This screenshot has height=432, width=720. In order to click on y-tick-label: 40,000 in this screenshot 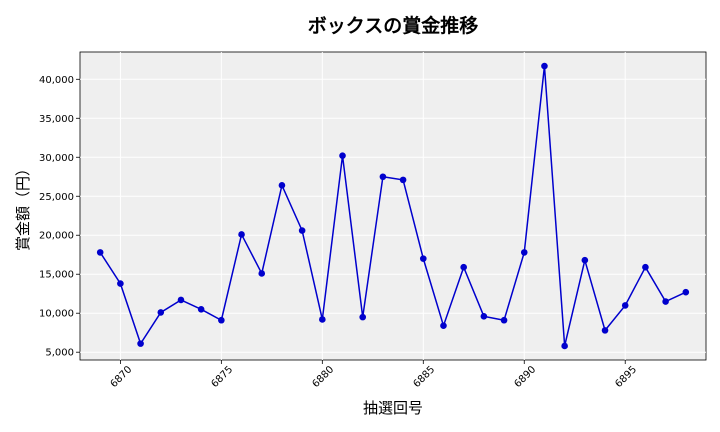, I will do `click(56, 80)`.